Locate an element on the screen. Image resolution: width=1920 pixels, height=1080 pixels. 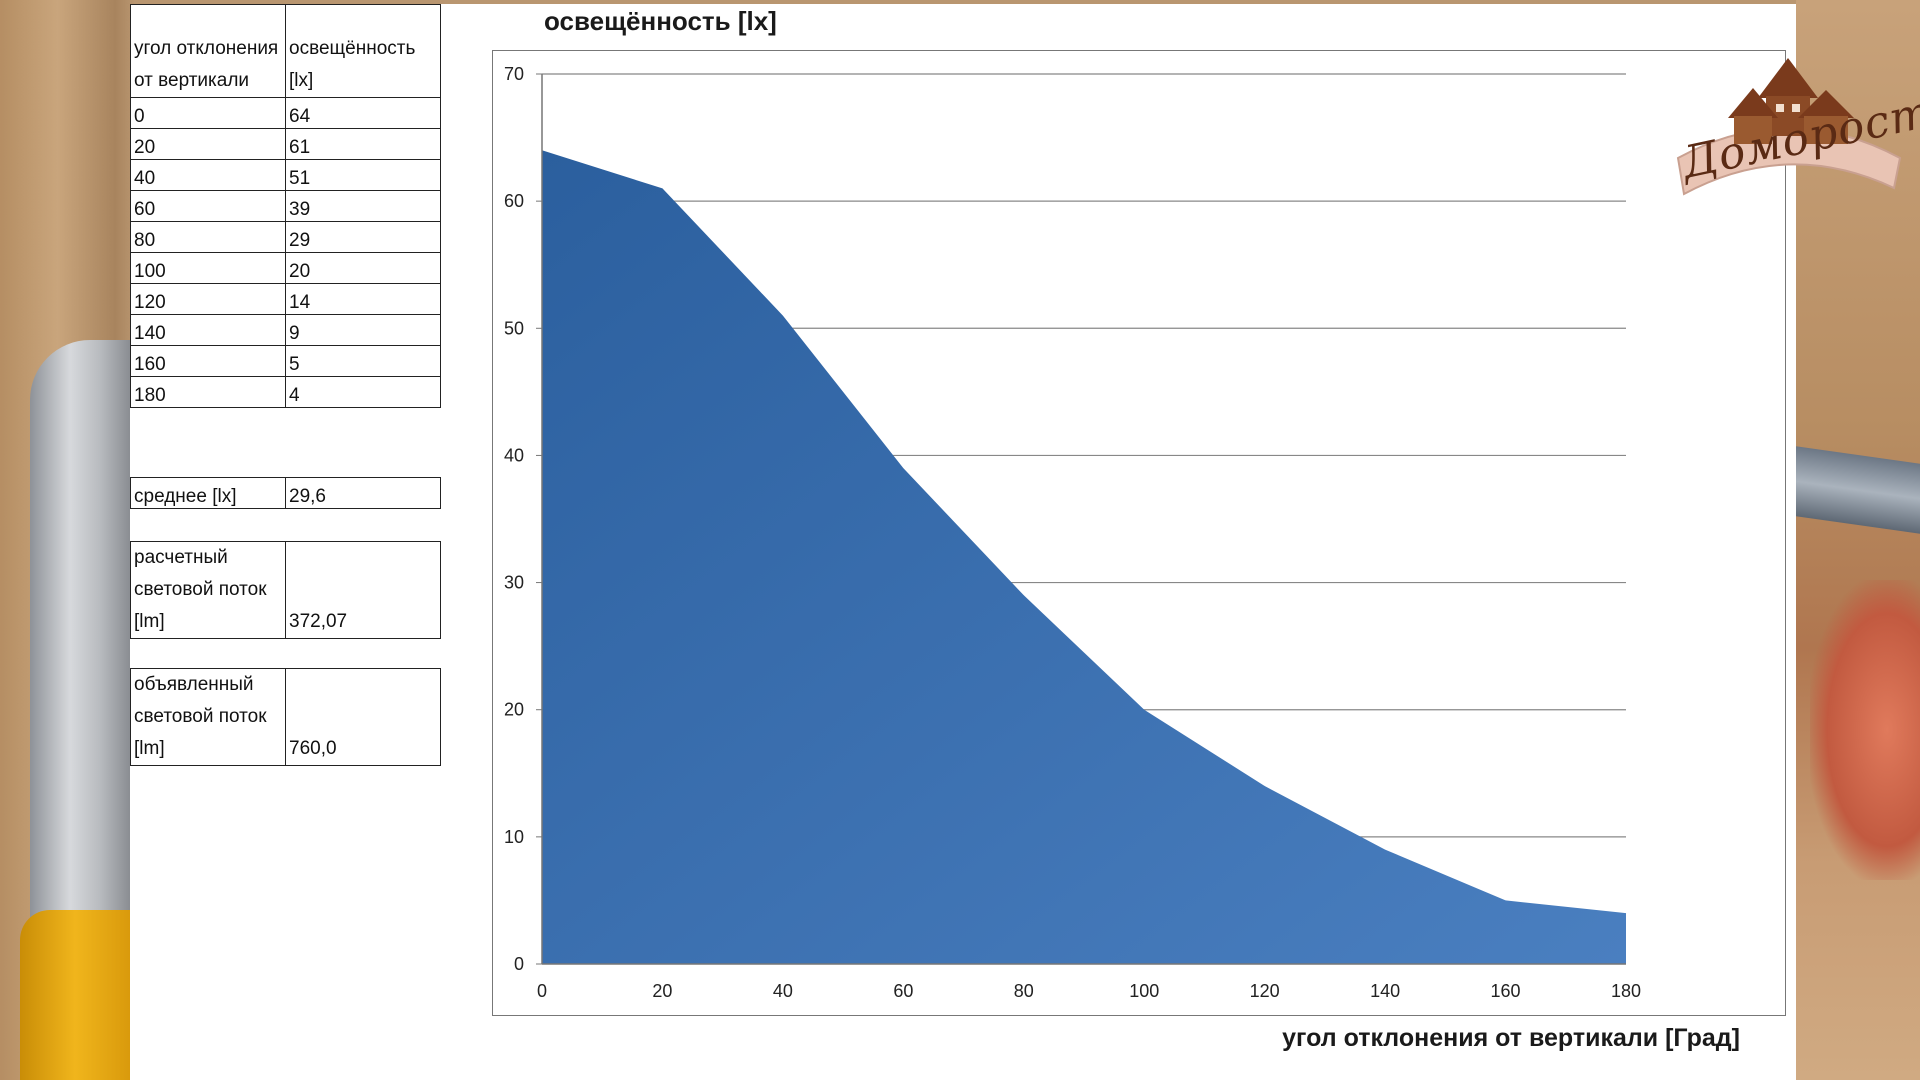
table-row: объявленный световой поток [lm] 760,0 is located at coordinates (285, 717).